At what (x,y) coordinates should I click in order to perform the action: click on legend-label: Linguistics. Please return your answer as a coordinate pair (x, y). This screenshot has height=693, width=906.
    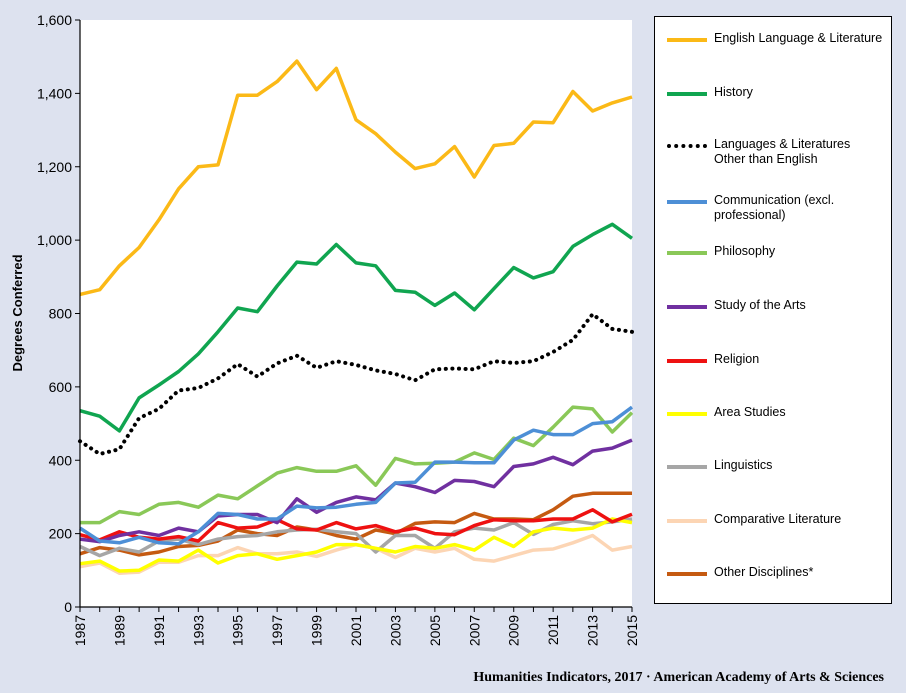
    Looking at the image, I should click on (743, 465).